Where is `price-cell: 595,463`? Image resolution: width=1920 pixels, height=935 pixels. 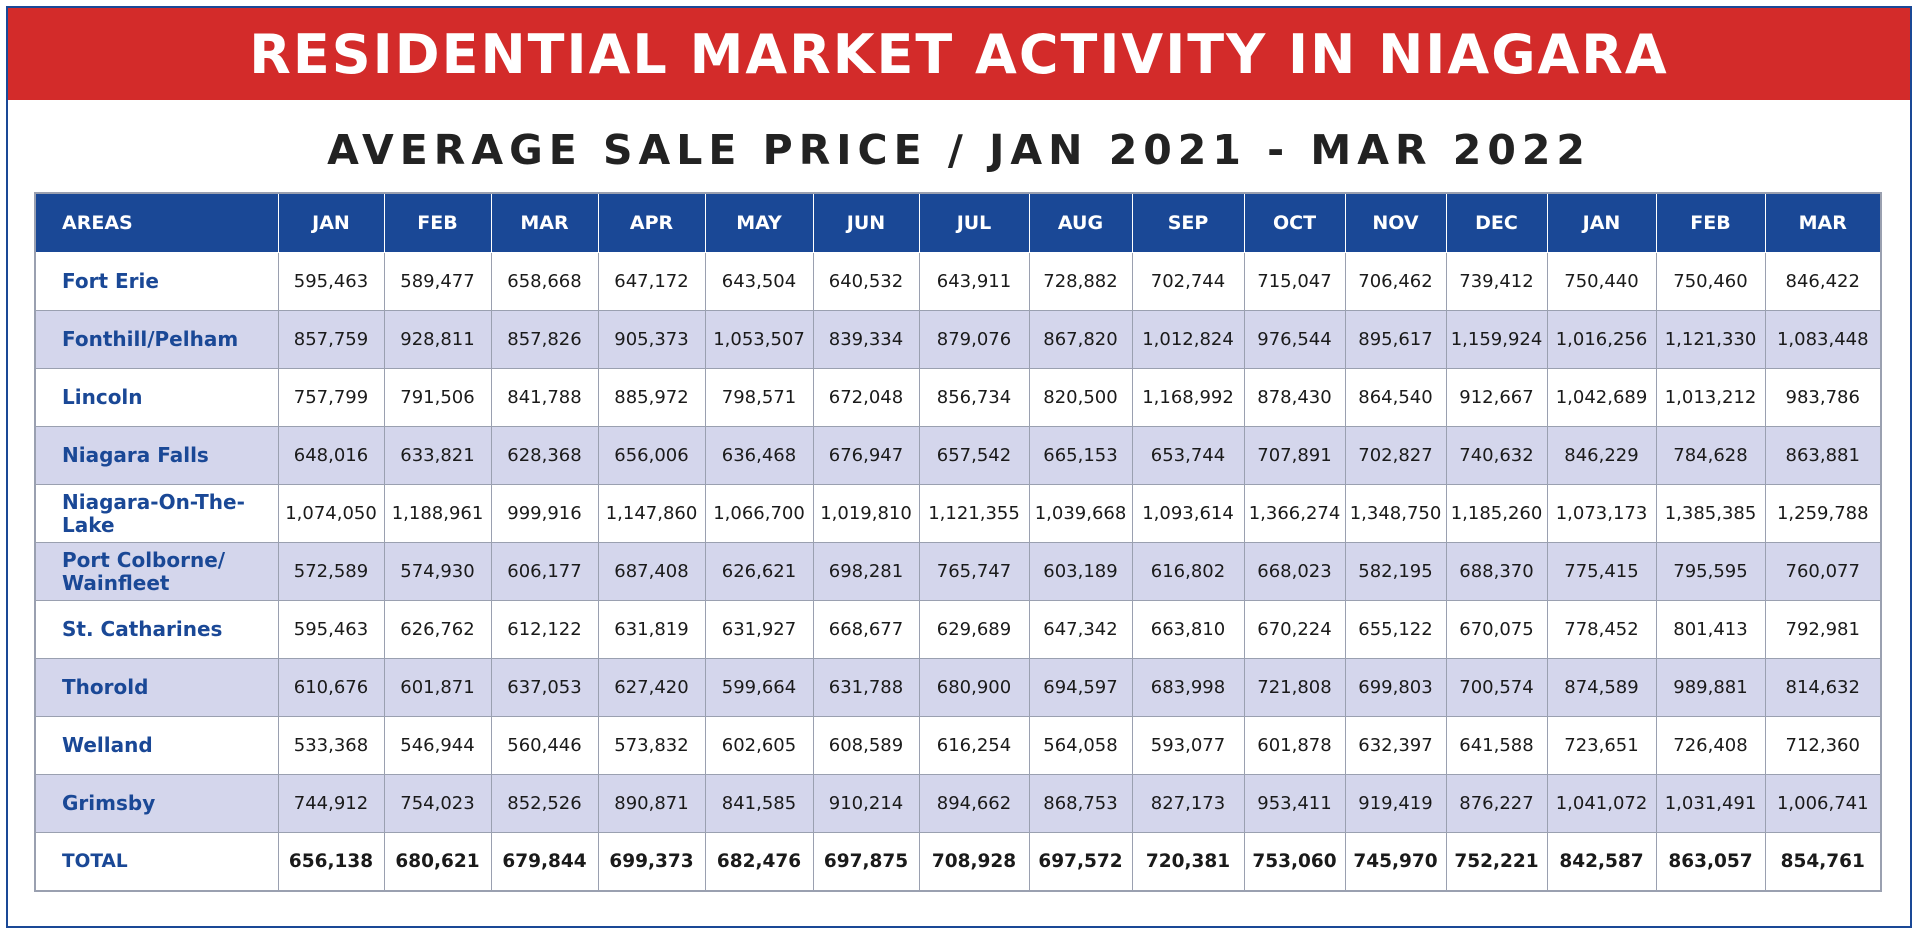
price-cell: 595,463 is located at coordinates (331, 629).